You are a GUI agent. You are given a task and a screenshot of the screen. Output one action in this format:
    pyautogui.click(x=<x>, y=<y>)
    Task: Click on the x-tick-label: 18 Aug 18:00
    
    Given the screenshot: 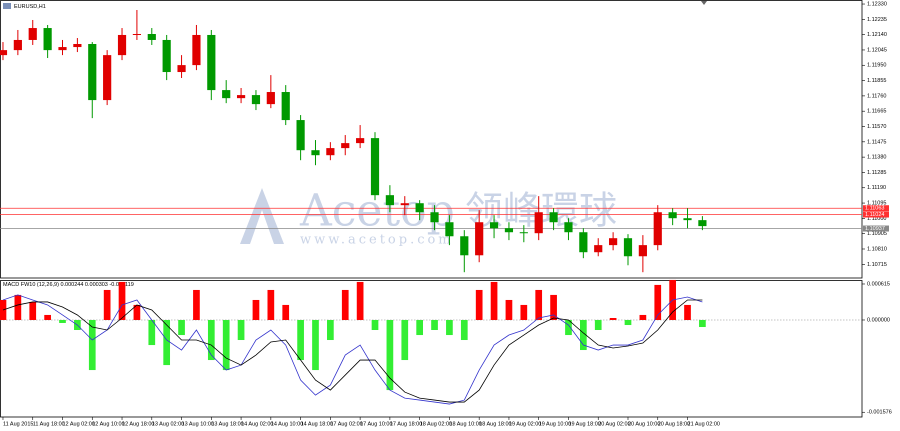 What is the action you would take?
    pyautogui.click(x=495, y=424)
    